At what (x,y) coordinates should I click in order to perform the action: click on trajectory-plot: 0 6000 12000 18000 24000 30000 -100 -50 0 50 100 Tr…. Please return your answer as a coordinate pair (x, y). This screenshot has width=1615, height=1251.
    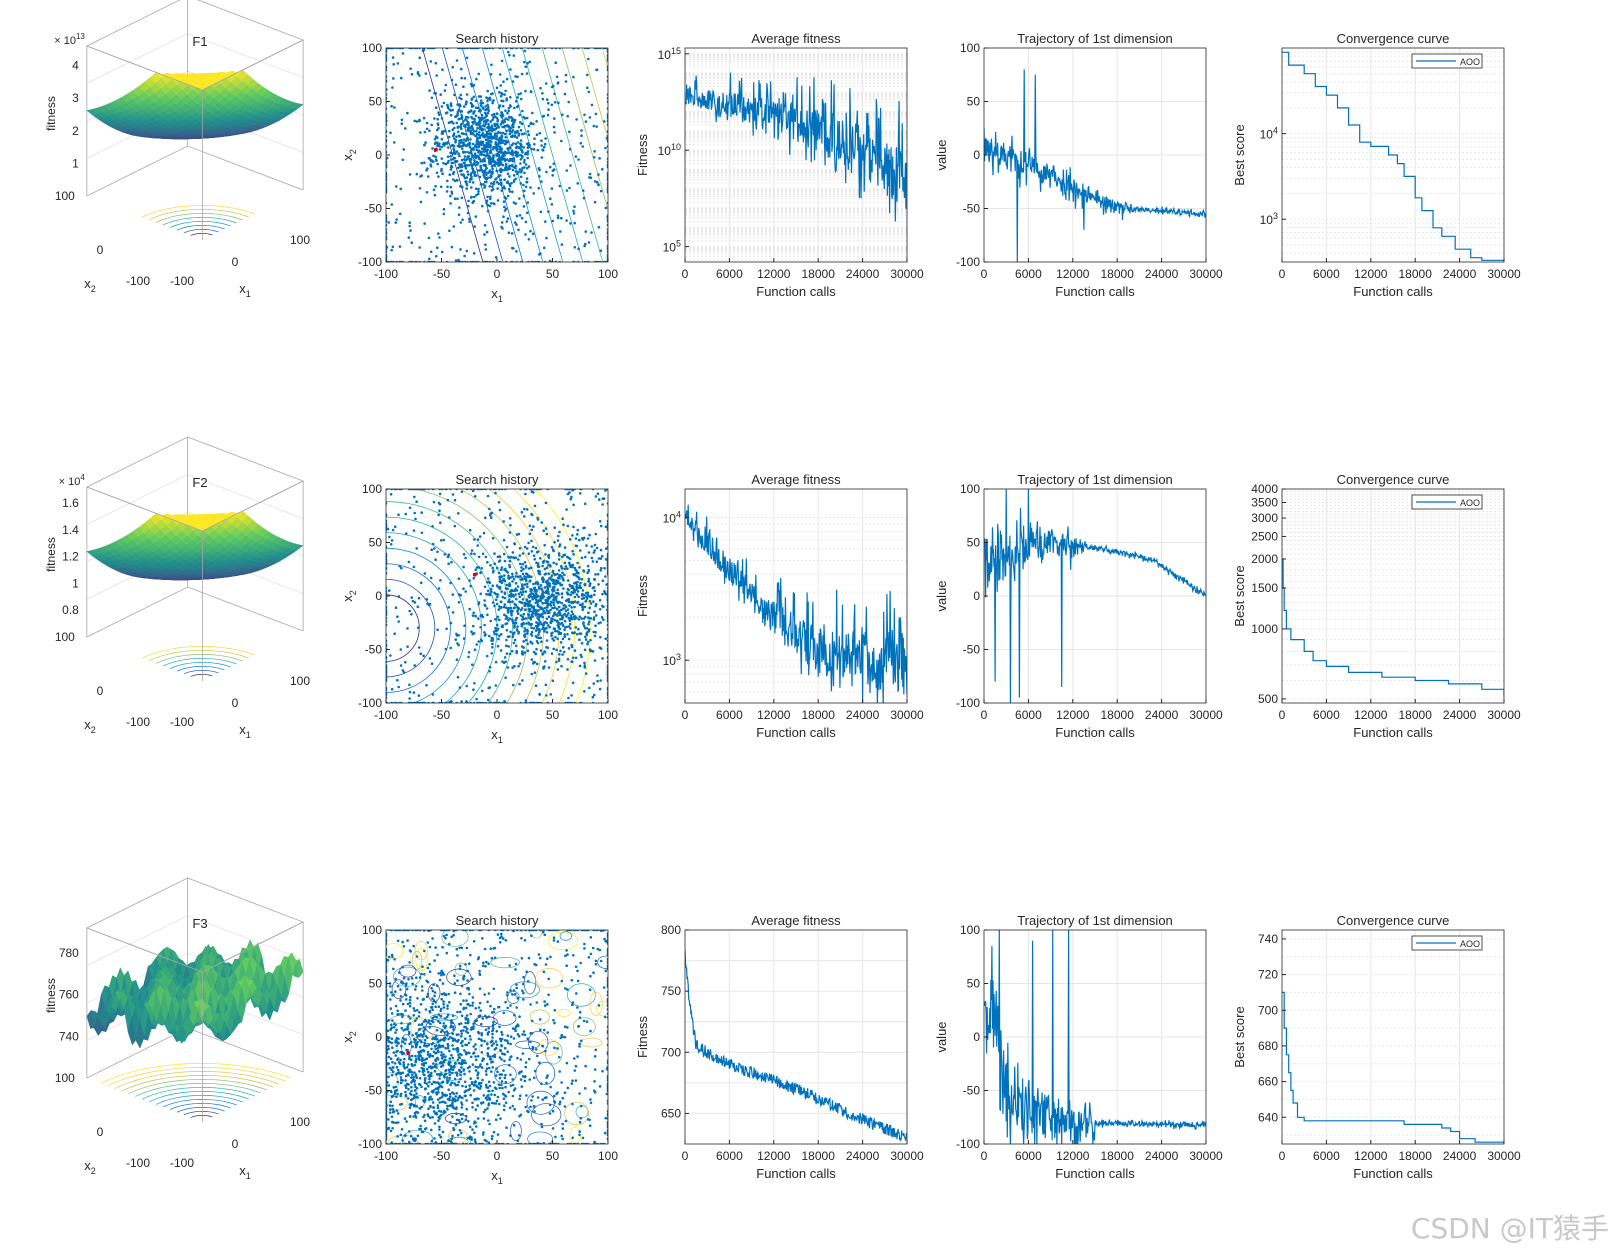
    Looking at the image, I should click on (1078, 606).